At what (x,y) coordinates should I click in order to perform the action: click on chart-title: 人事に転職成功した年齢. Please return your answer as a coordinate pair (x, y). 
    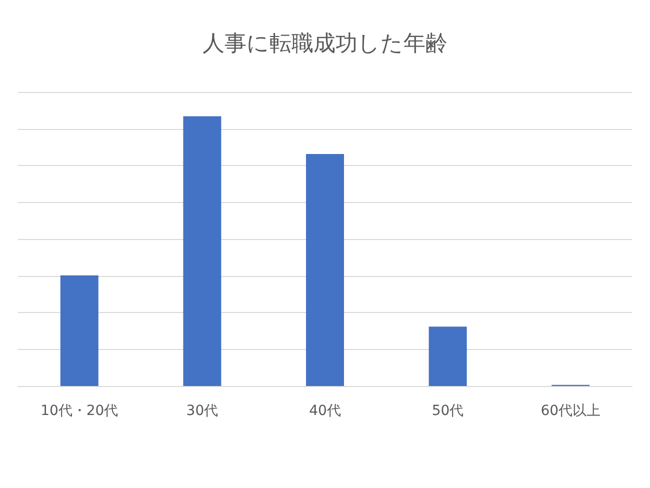
    Looking at the image, I should click on (325, 44).